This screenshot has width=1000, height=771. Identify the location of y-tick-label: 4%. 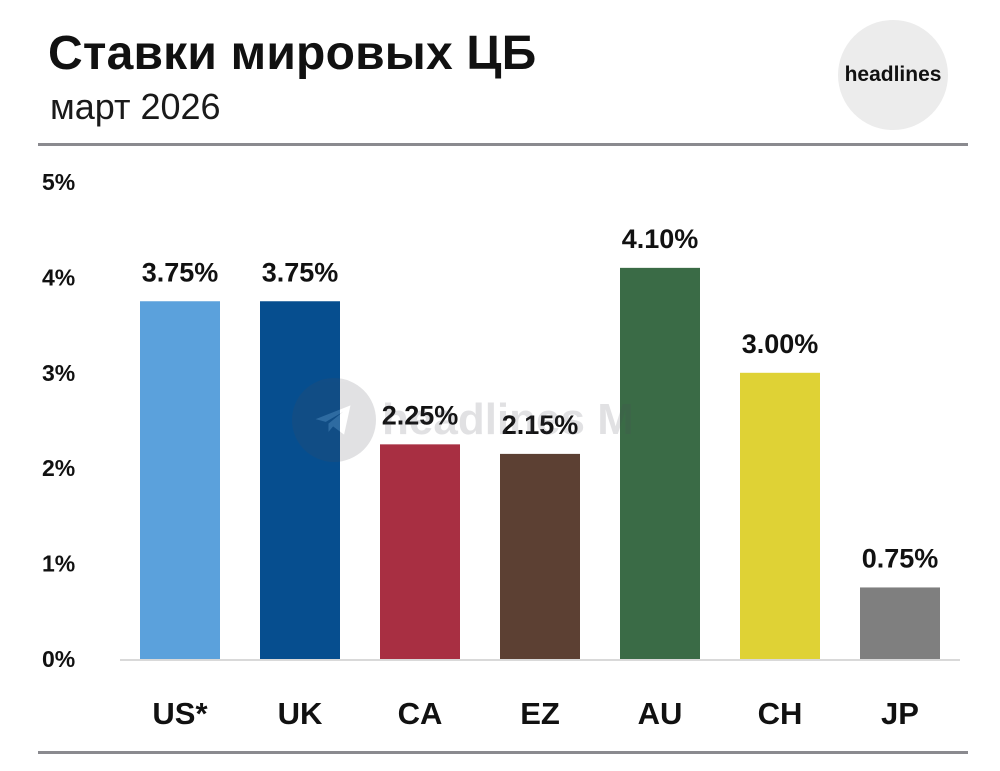
(58, 277).